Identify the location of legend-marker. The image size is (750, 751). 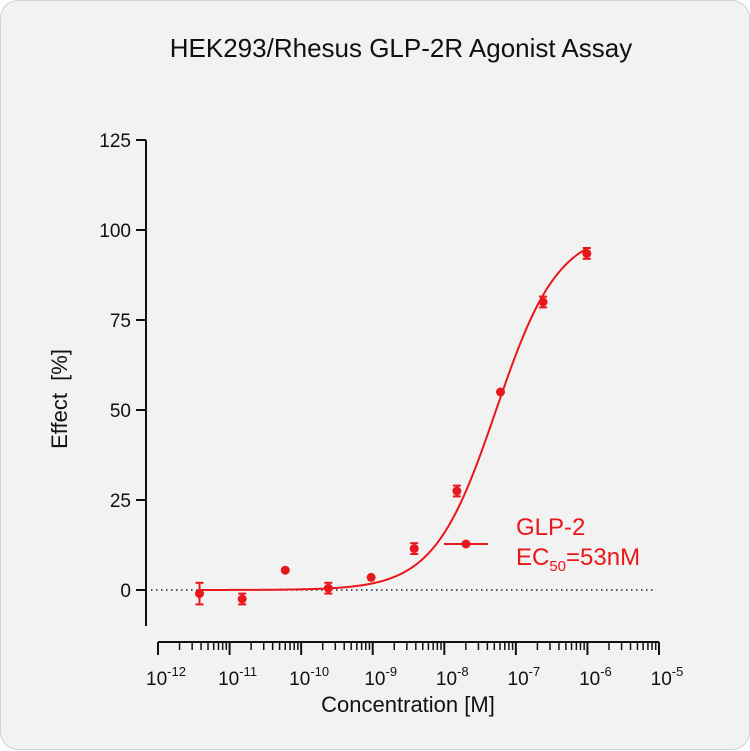
(466, 544).